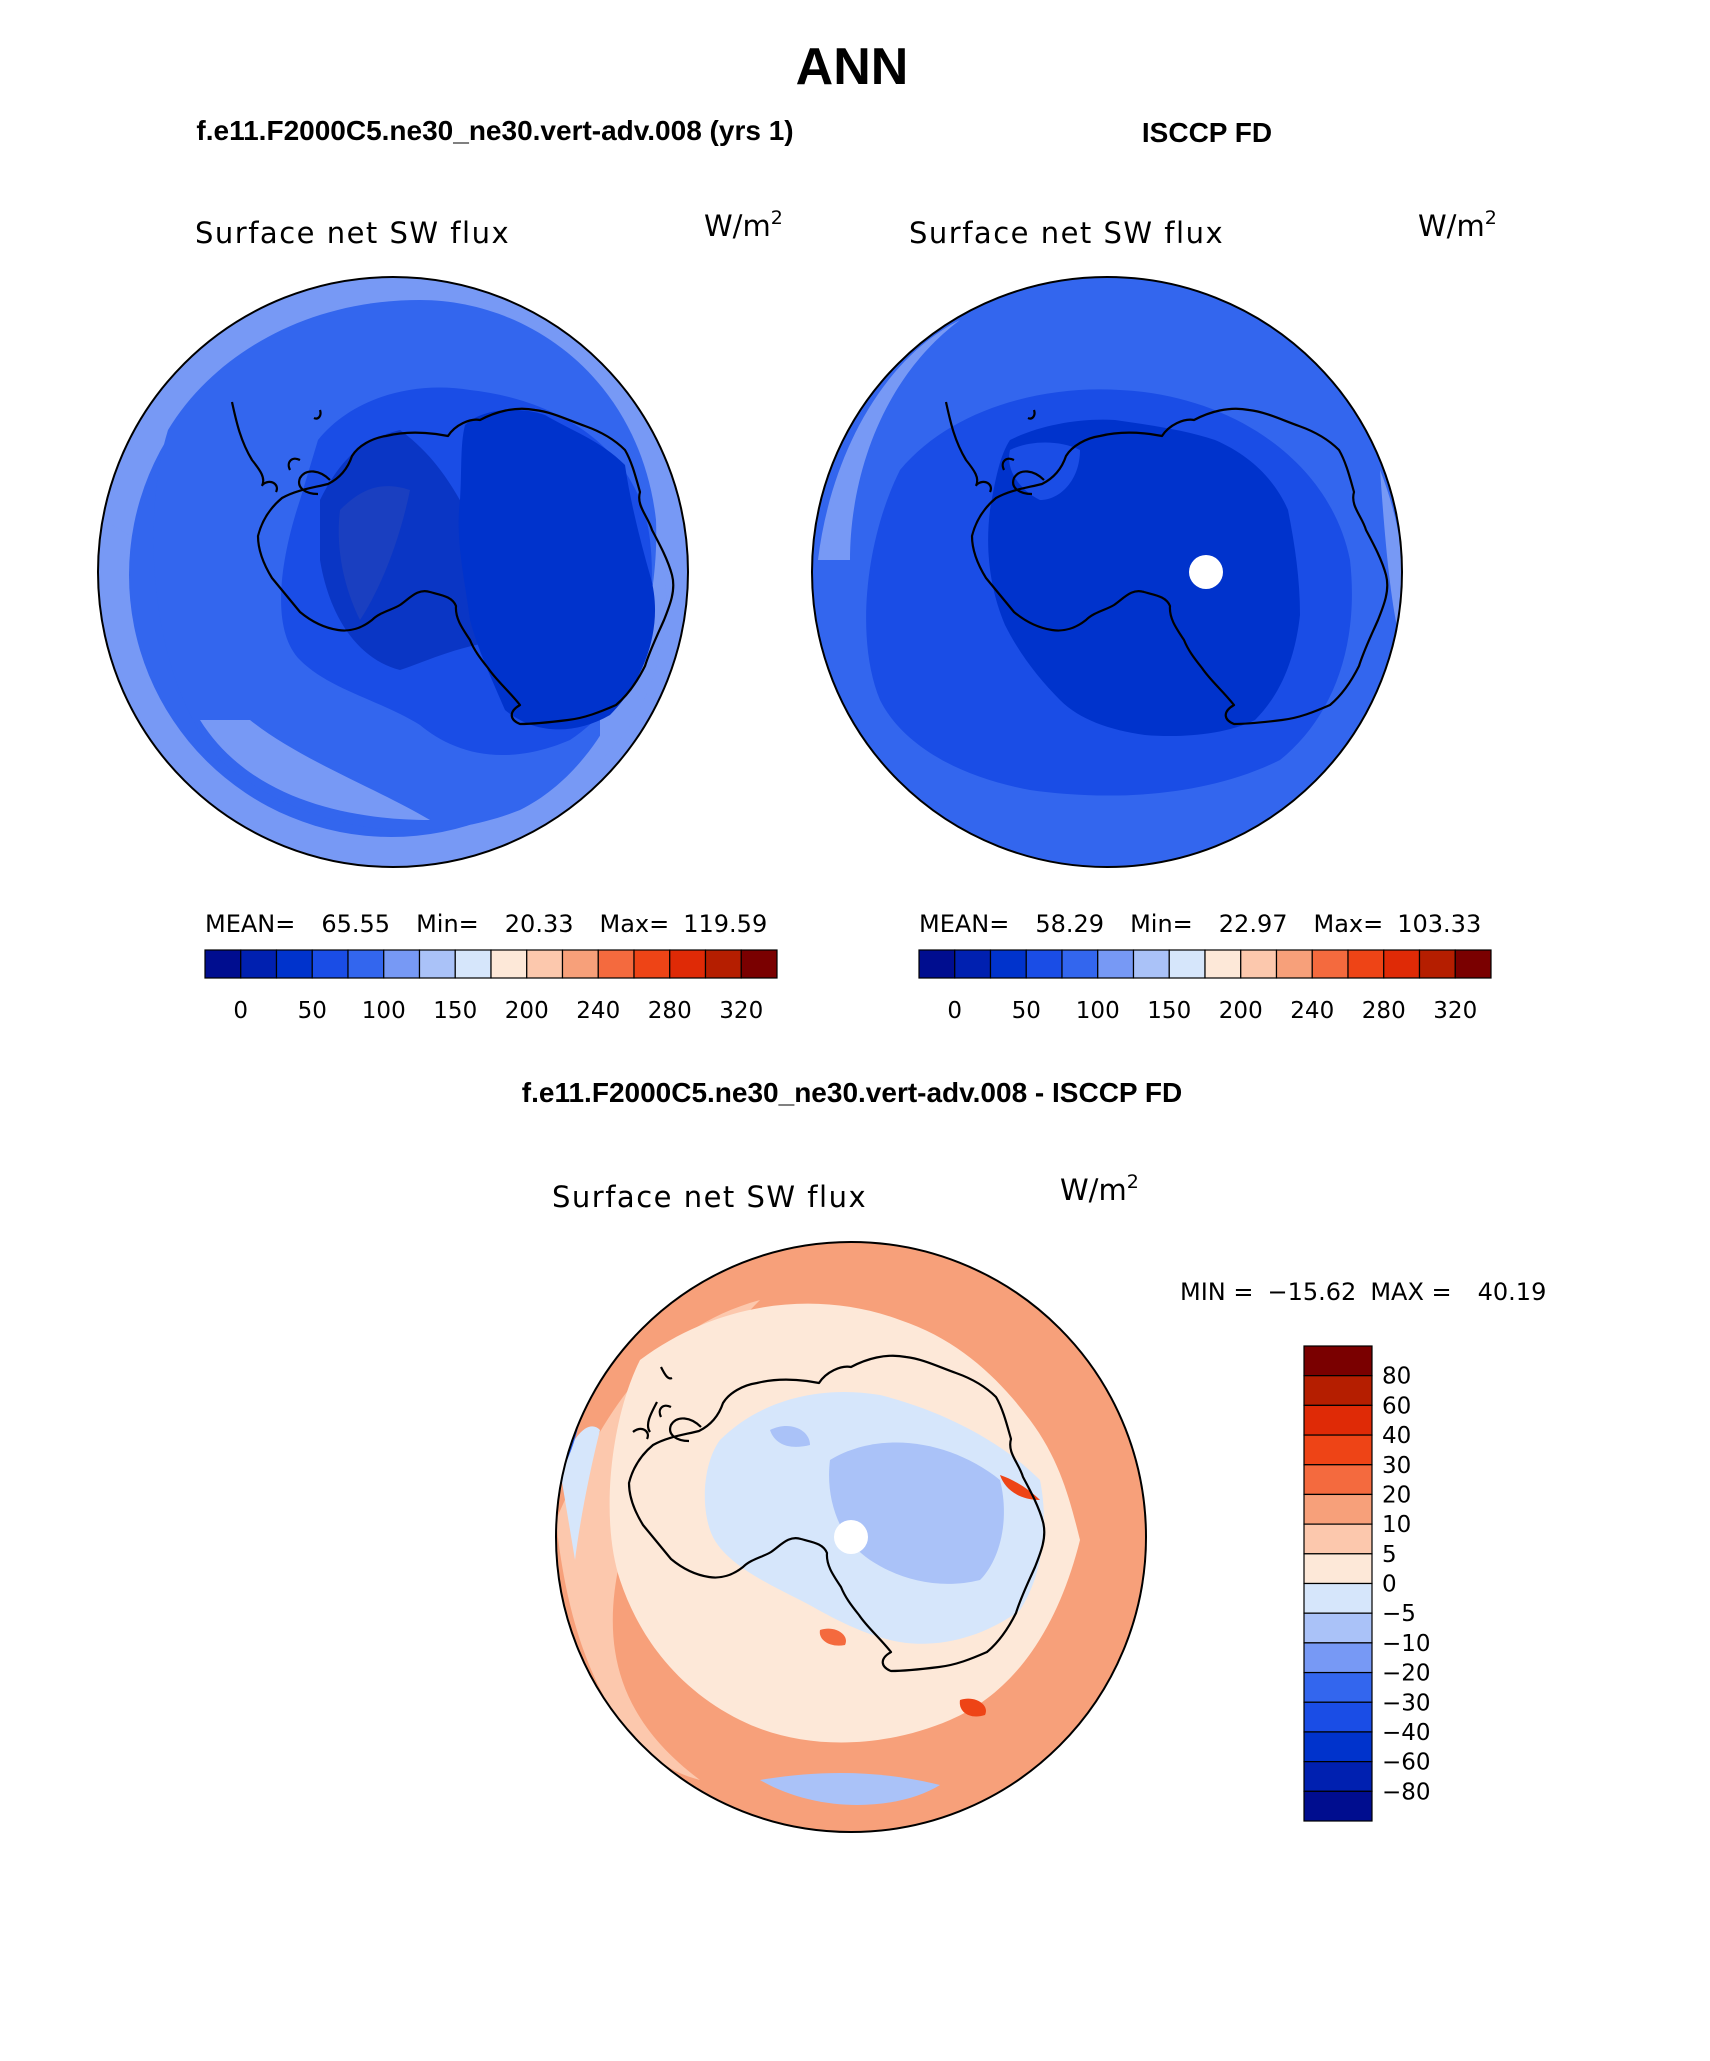 This screenshot has height=2061, width=1710. What do you see at coordinates (709, 1197) in the screenshot?
I see `diff-variable-label: Surface net SW flux` at bounding box center [709, 1197].